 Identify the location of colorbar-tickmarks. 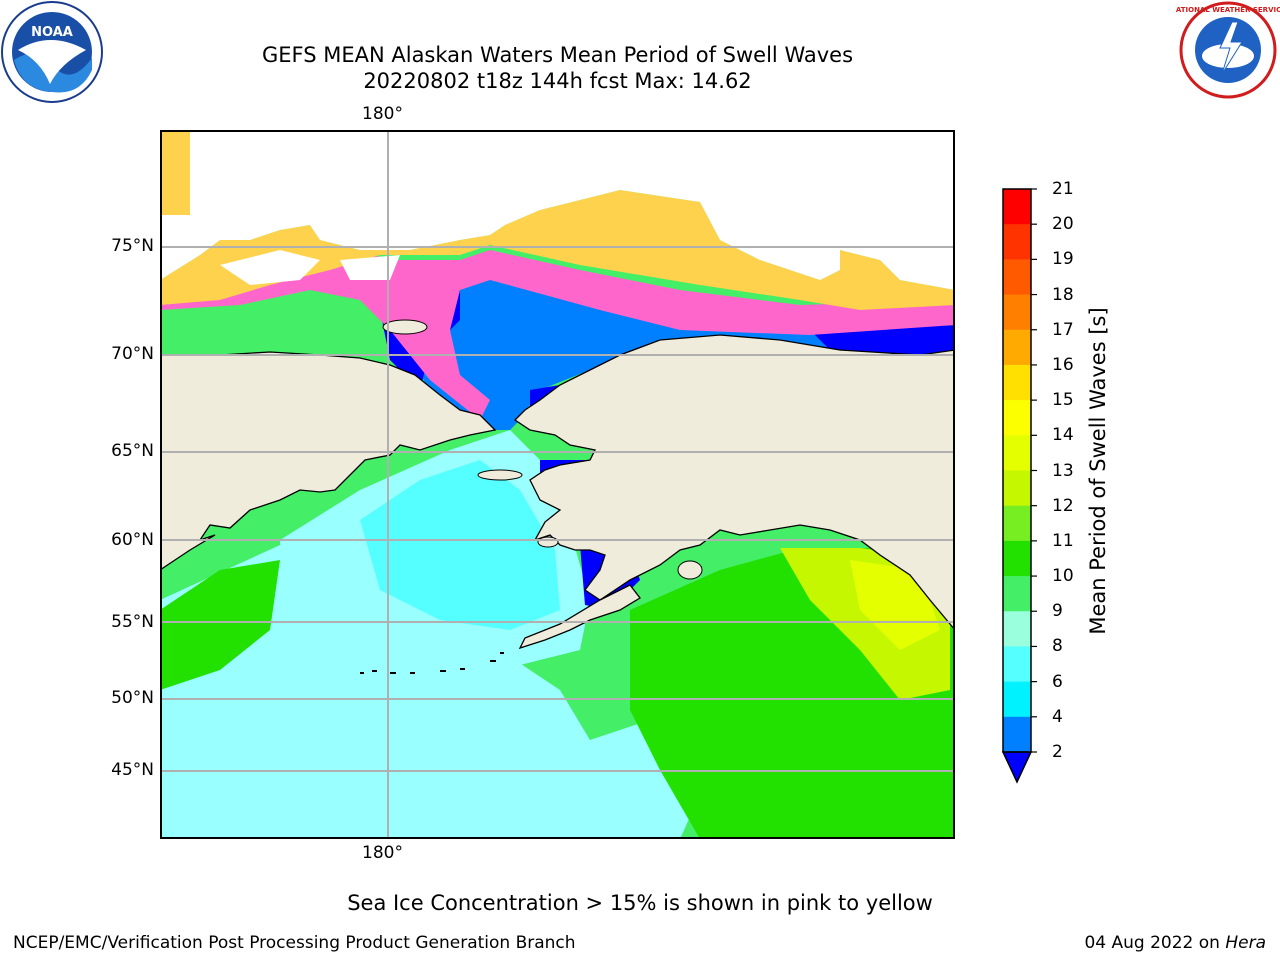
(1034, 470).